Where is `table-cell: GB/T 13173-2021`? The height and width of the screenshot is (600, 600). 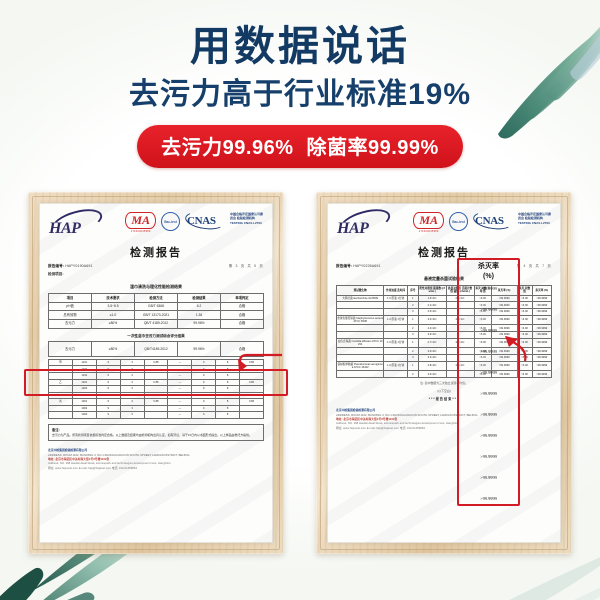
table-cell: GB/T 13173-2021 is located at coordinates (156, 315).